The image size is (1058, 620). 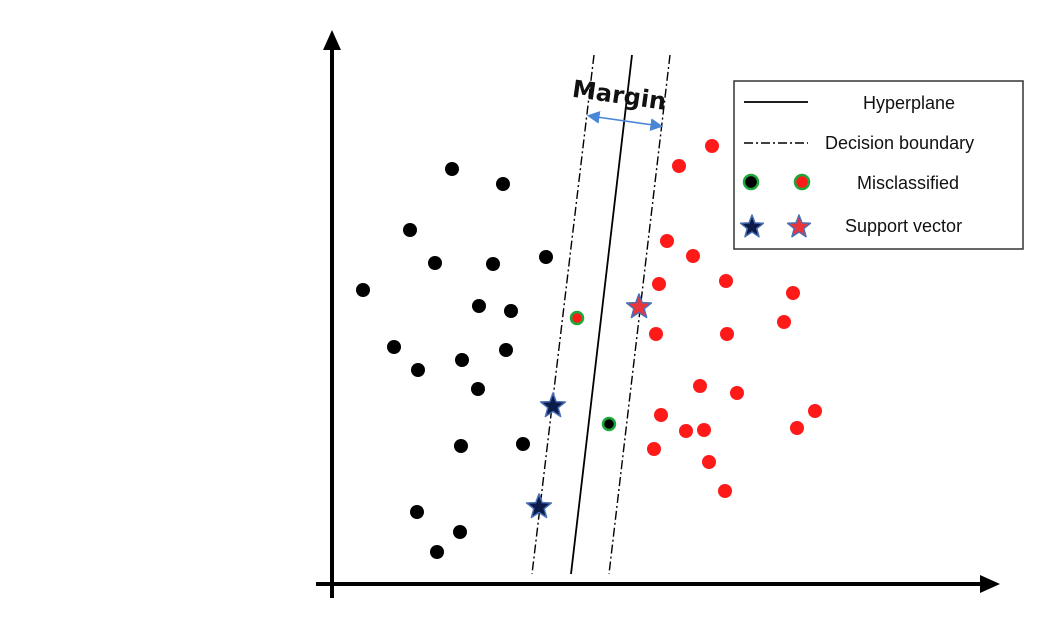 What do you see at coordinates (332, 40) in the screenshot?
I see `y-axis-arrow` at bounding box center [332, 40].